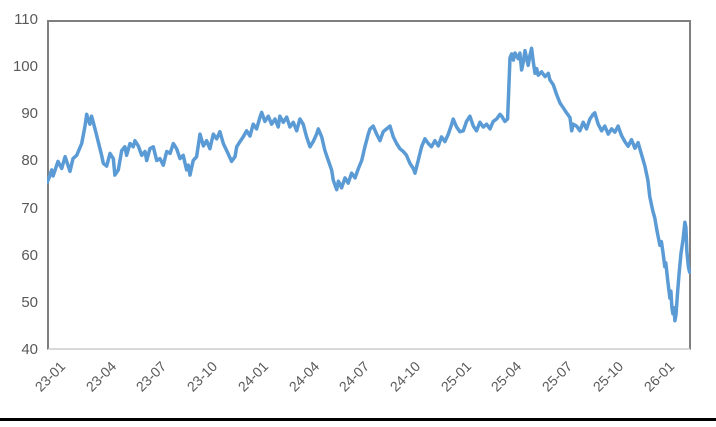 This screenshot has width=716, height=427. Describe the element at coordinates (25, 67) in the screenshot. I see `y-tick-label: 100` at that location.